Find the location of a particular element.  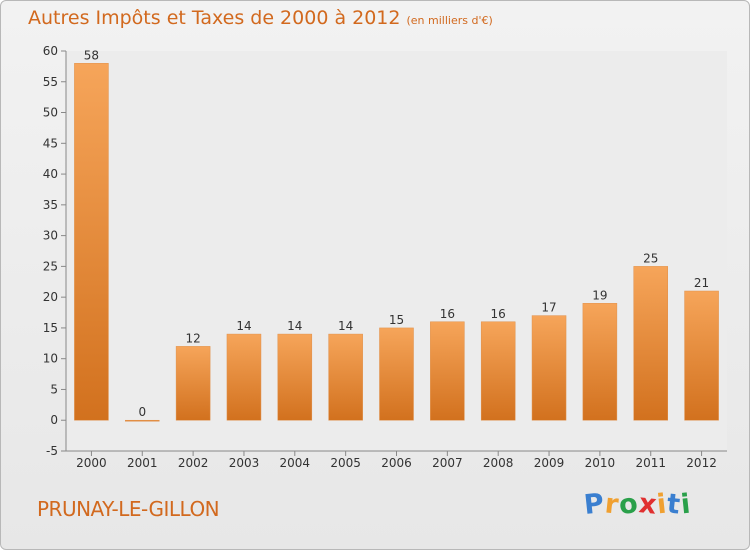

y-tick-label: 45 is located at coordinates (50, 143).